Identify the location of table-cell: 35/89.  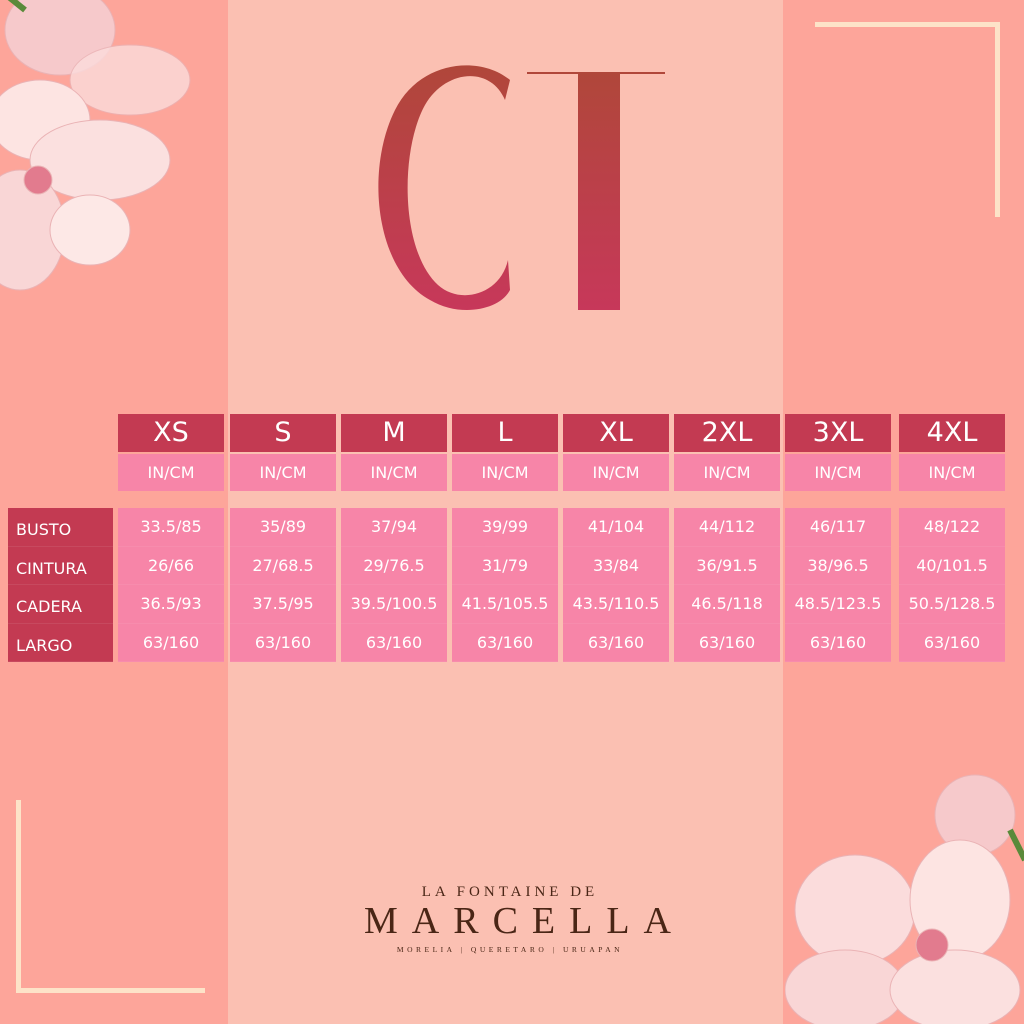
(283, 527).